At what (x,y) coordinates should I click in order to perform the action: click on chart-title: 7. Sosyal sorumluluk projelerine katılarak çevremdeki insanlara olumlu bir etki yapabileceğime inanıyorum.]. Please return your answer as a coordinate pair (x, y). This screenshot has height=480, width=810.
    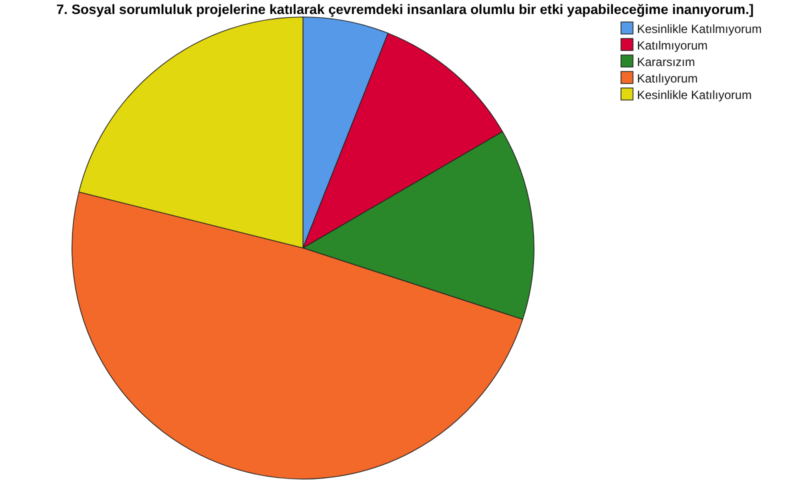
    Looking at the image, I should click on (405, 9).